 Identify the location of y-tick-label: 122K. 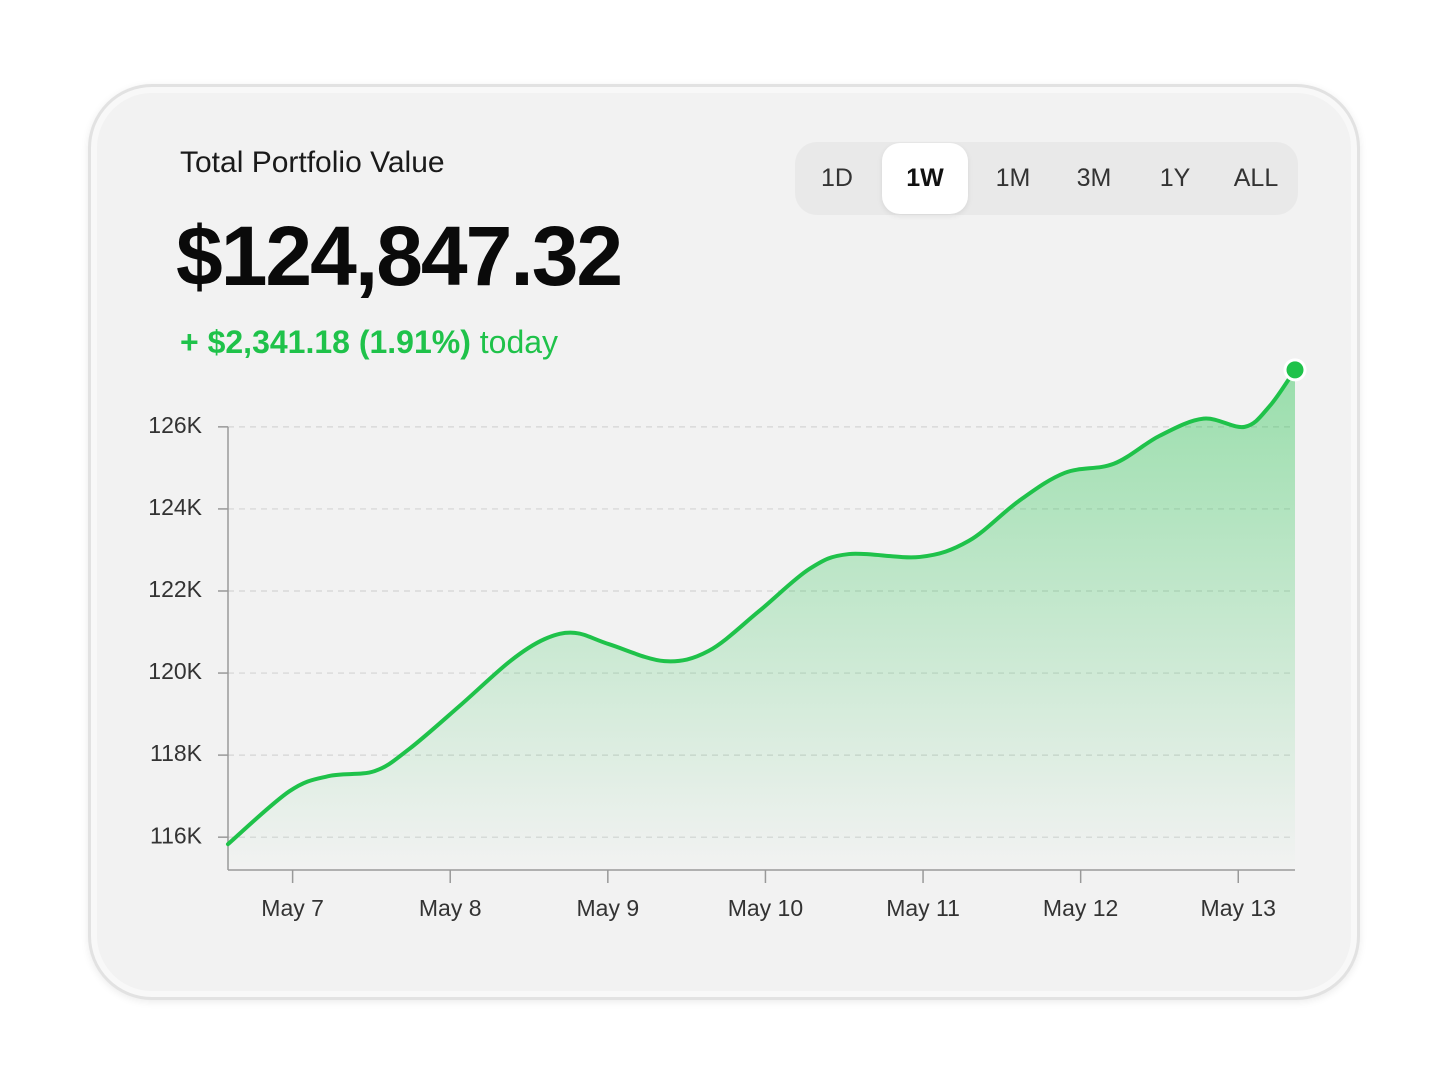
(175, 589).